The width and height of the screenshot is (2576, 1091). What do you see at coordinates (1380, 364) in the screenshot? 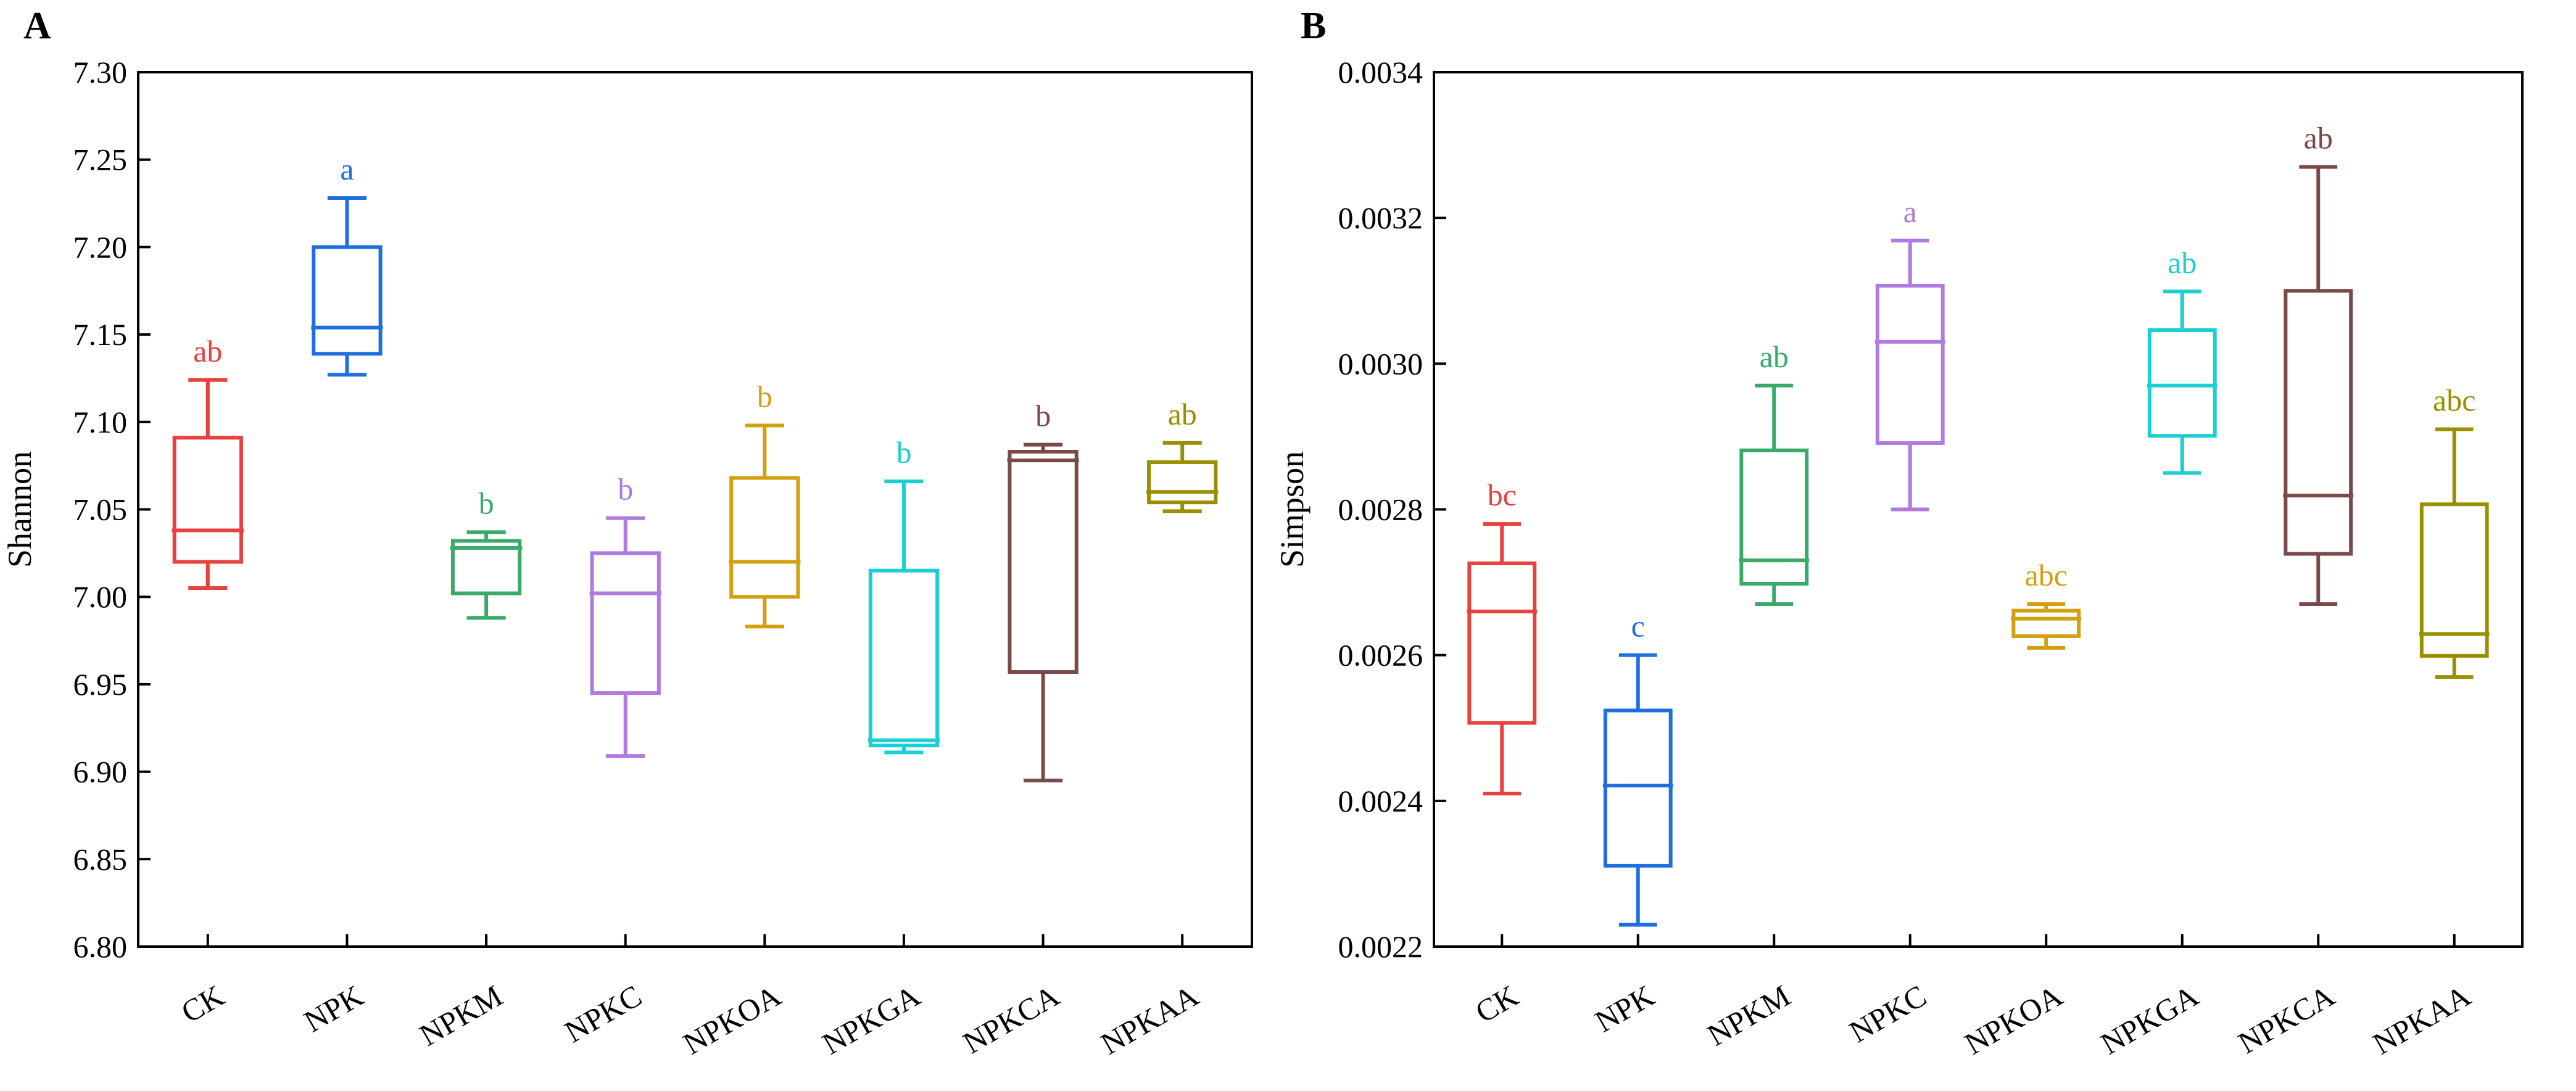
I see `y-tick-label: 0.0030` at bounding box center [1380, 364].